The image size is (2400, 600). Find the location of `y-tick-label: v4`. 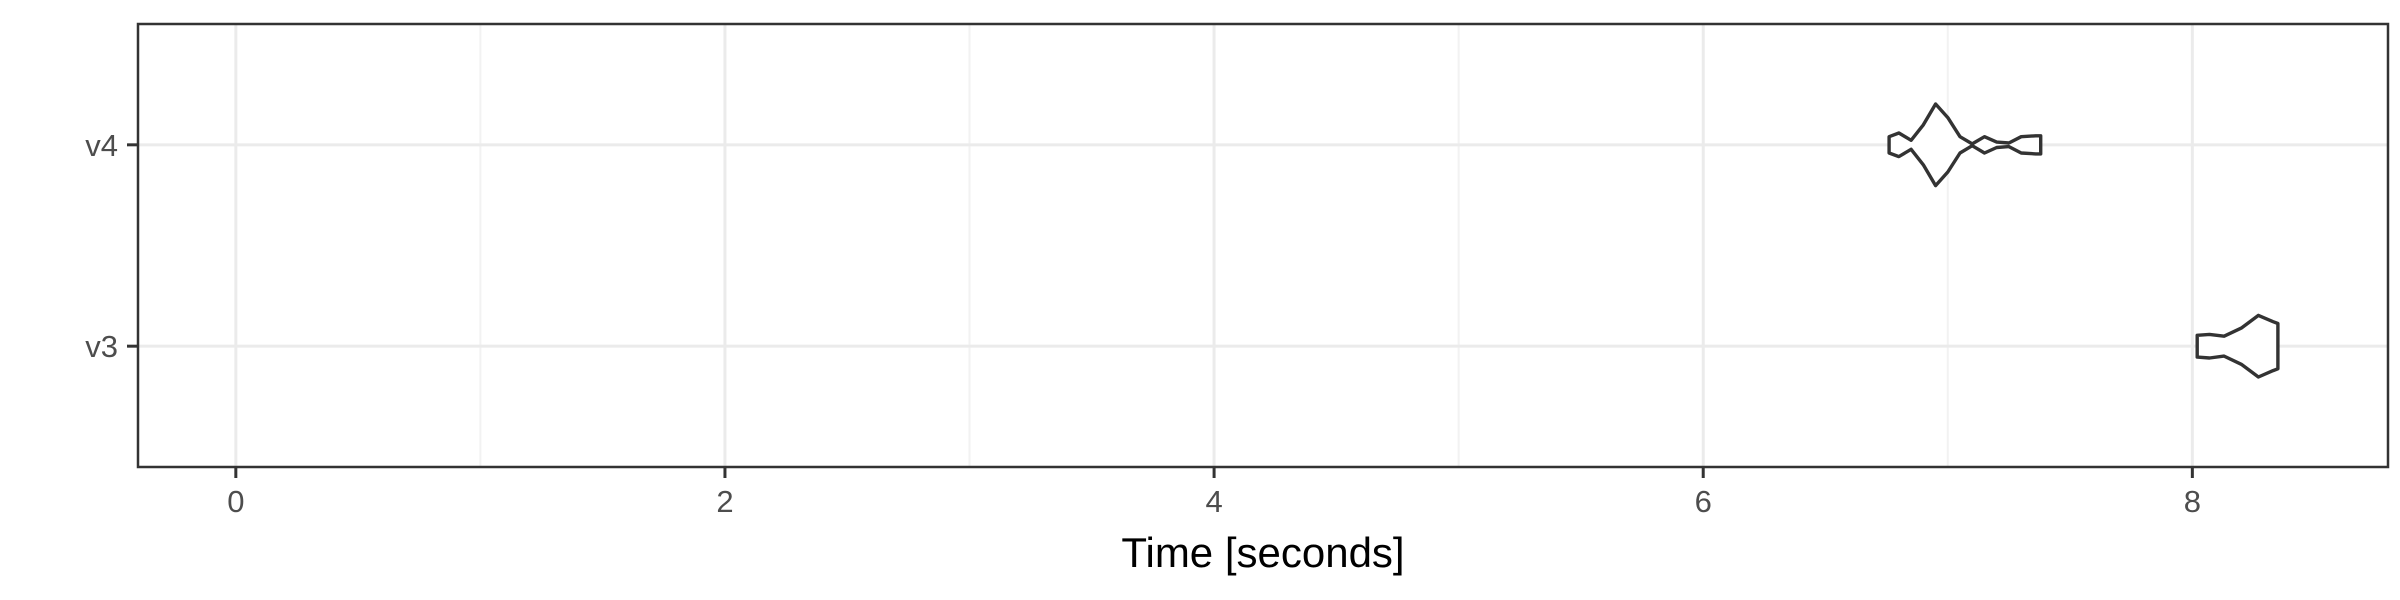

y-tick-label: v4 is located at coordinates (101, 145).